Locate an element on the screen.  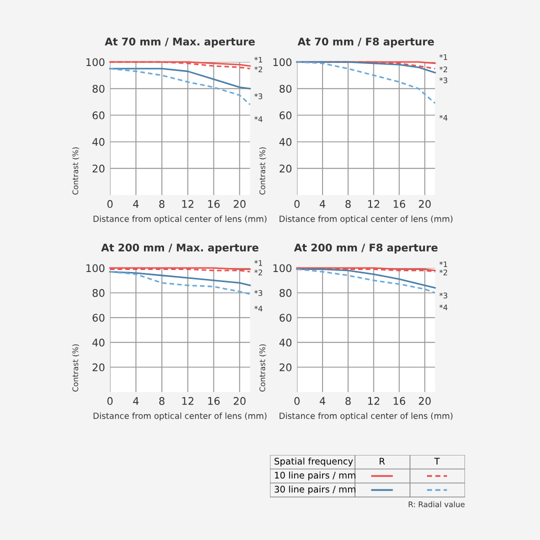
text: 10 line pairs / mm is located at coordinates (315, 476).